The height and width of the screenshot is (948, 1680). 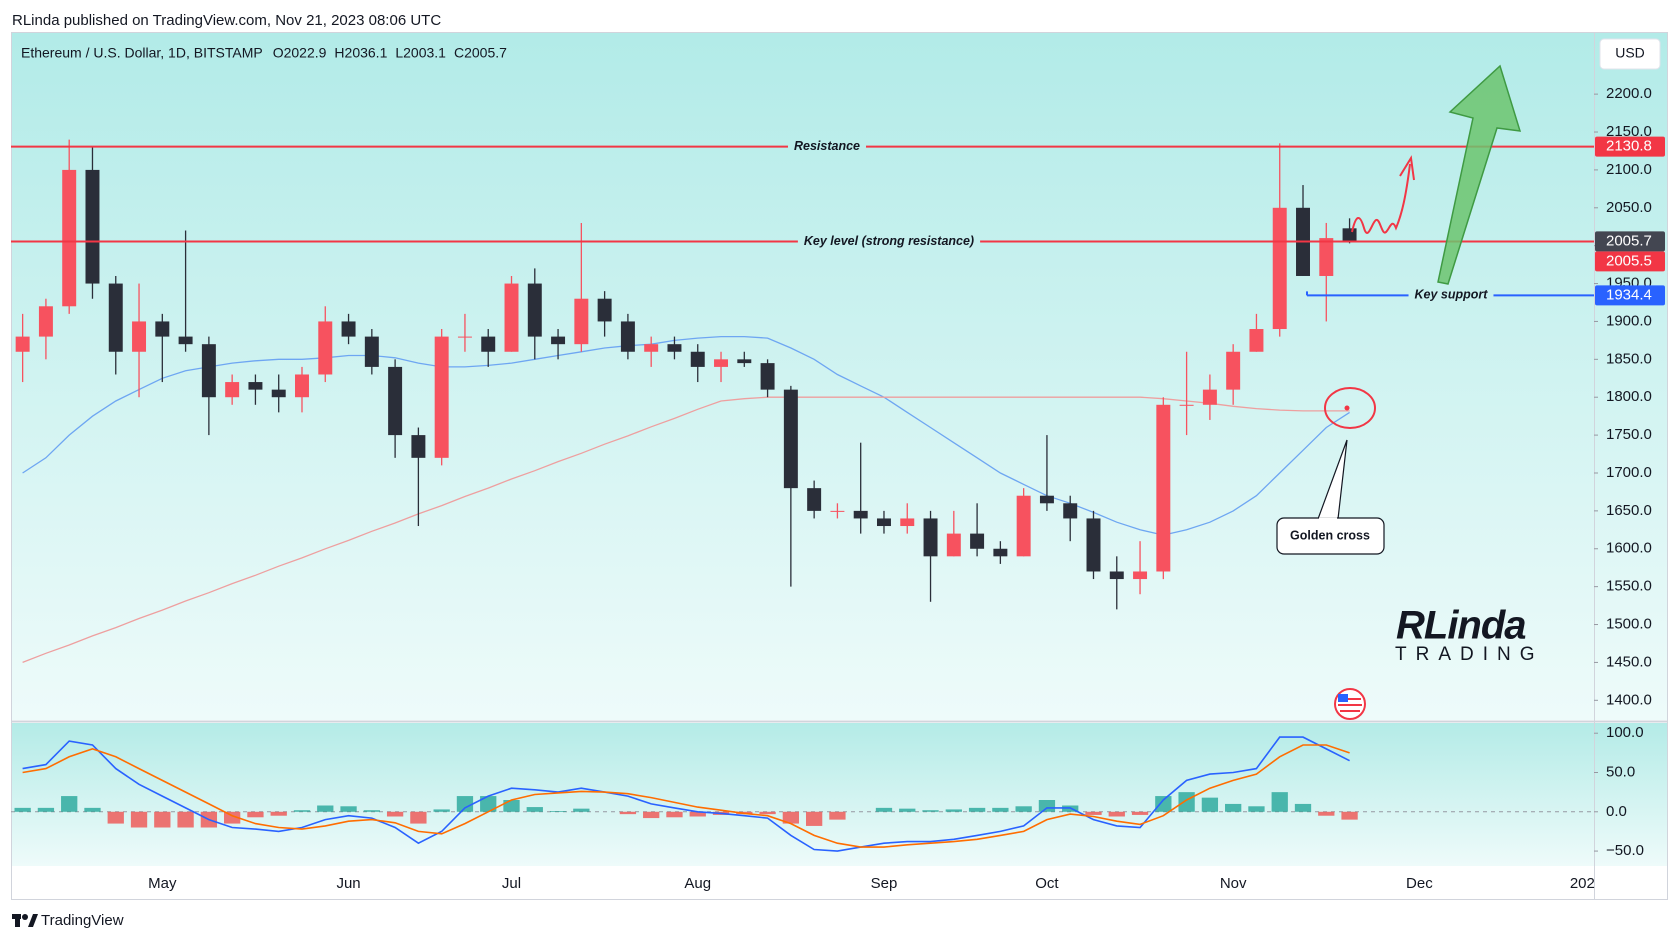 I want to click on golden-cross-circle, so click(x=1350, y=408).